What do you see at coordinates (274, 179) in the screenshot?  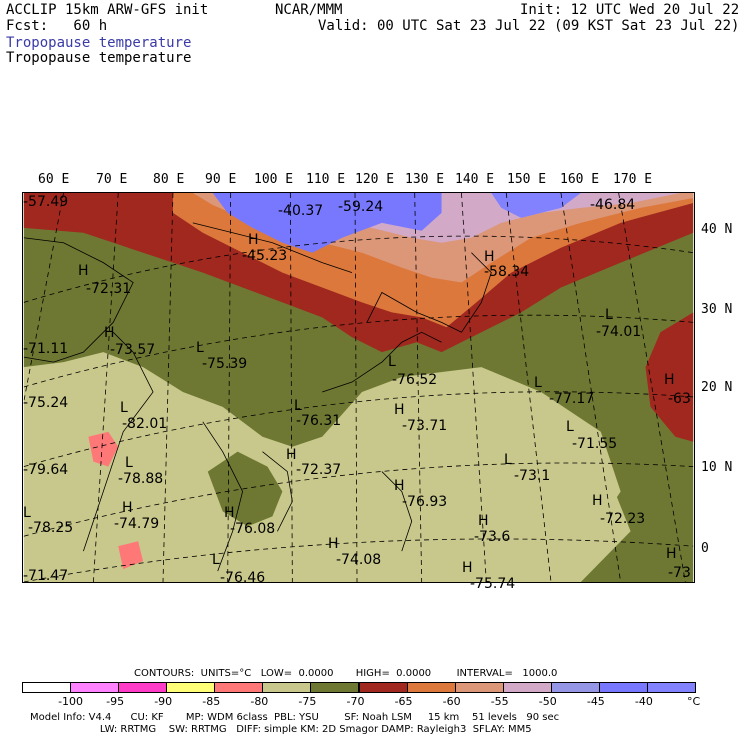 I see `lon-label: 100 E` at bounding box center [274, 179].